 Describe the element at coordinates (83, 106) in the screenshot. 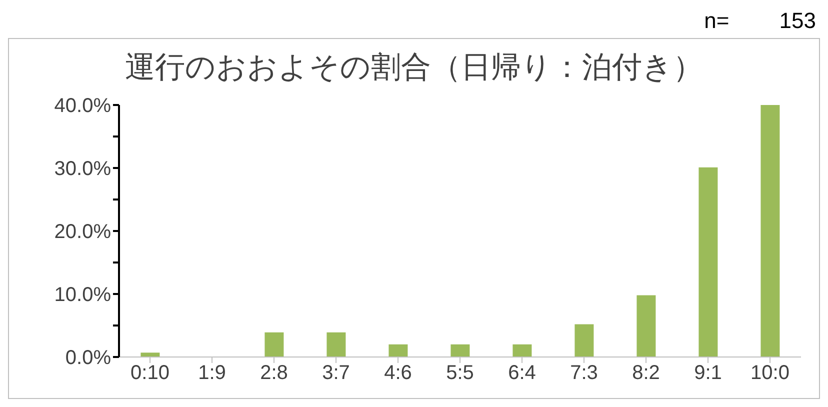

I see `y-tick-label: 40.0%` at that location.